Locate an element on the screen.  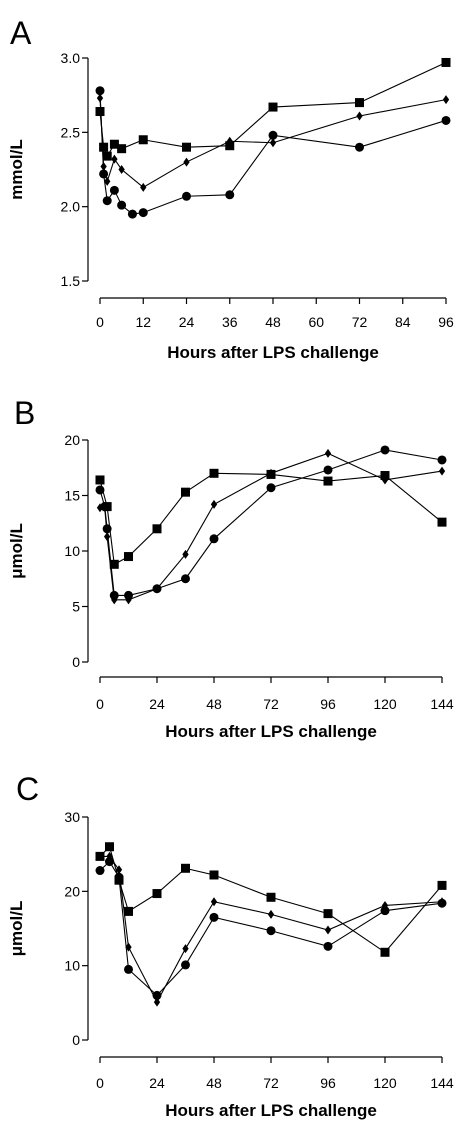
y-tick-label: 0 is located at coordinates (76, 662).